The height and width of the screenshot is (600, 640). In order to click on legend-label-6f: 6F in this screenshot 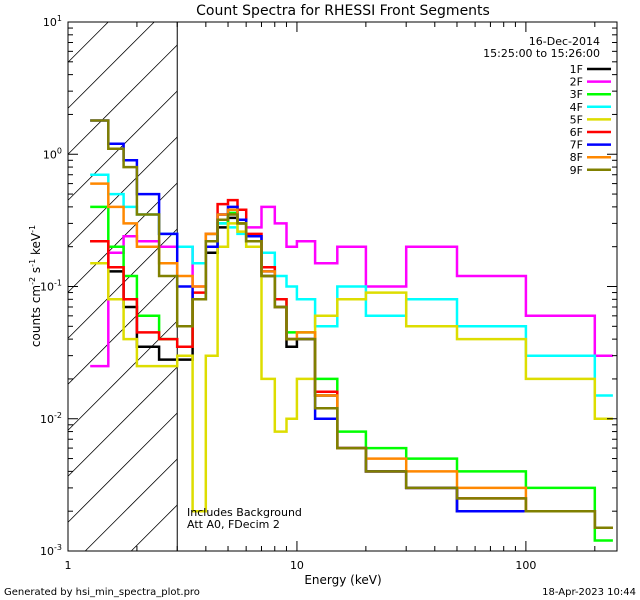, I will do `click(576, 132)`.